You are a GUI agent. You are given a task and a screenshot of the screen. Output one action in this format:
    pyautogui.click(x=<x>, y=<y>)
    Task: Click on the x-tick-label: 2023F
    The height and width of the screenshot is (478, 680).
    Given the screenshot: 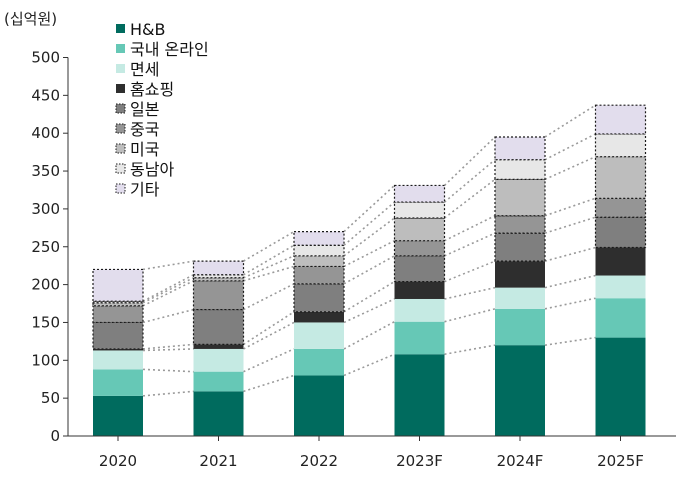 What is the action you would take?
    pyautogui.click(x=419, y=461)
    